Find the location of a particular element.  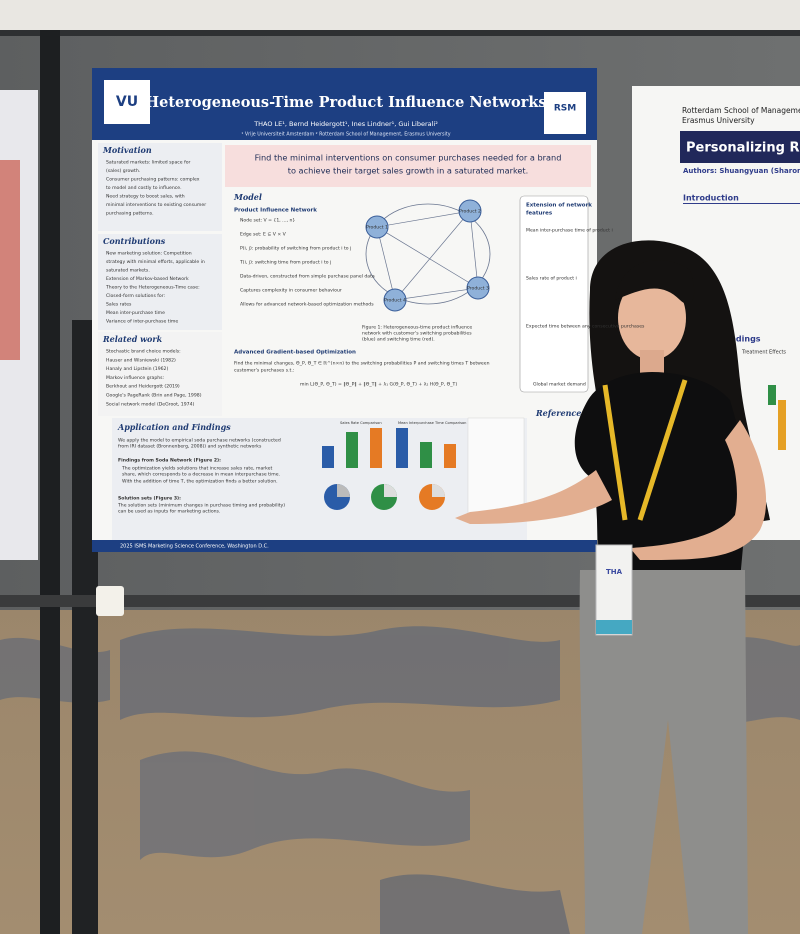

body-heading: Findings from Soda Network (Figure 2): is located at coordinates (169, 461).